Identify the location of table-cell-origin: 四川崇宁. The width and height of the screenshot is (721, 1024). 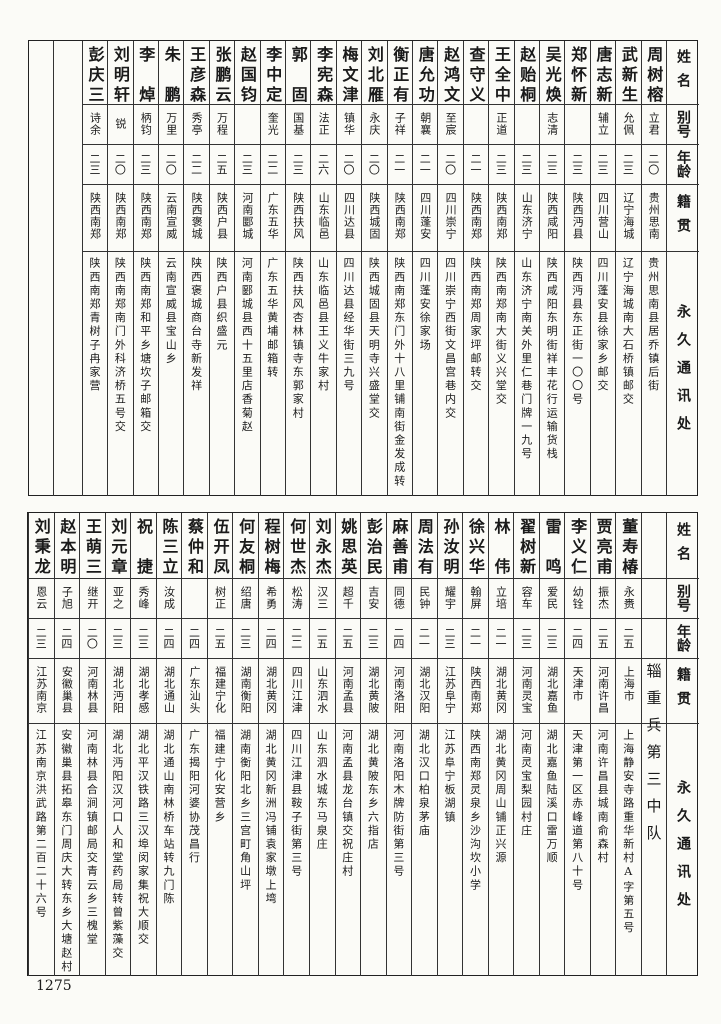
(449, 217).